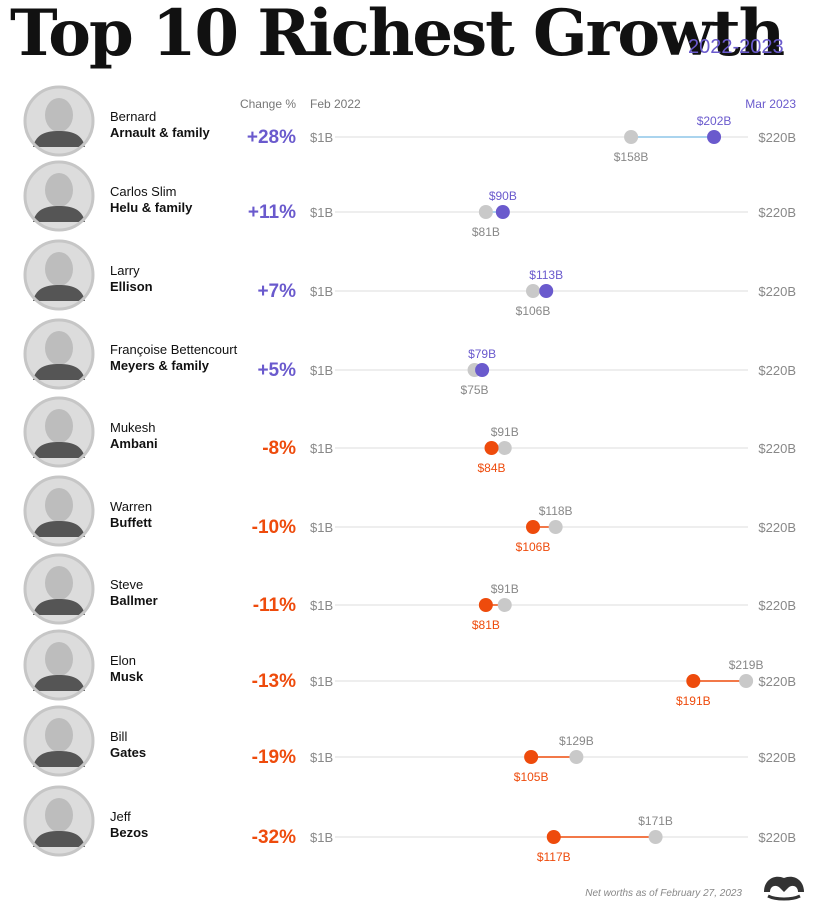  Describe the element at coordinates (174, 349) in the screenshot. I see `person-first-name: Françoise Bettencourt` at that location.